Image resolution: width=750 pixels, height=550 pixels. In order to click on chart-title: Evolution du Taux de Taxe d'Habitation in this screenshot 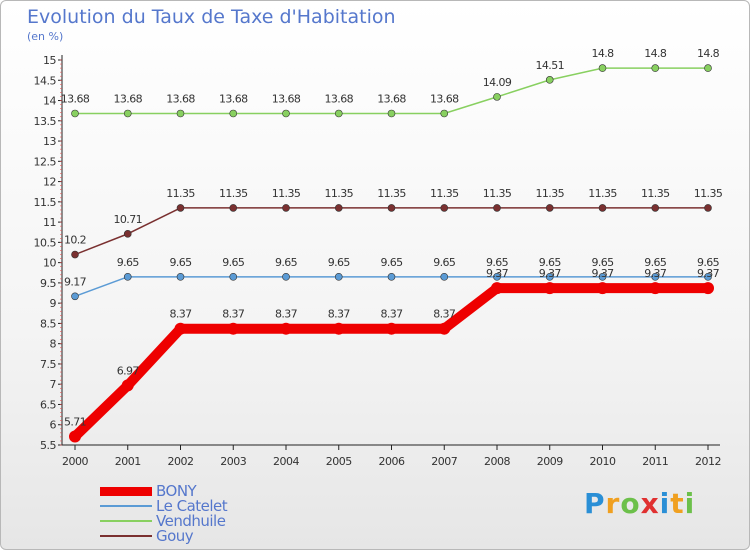, I will do `click(211, 17)`.